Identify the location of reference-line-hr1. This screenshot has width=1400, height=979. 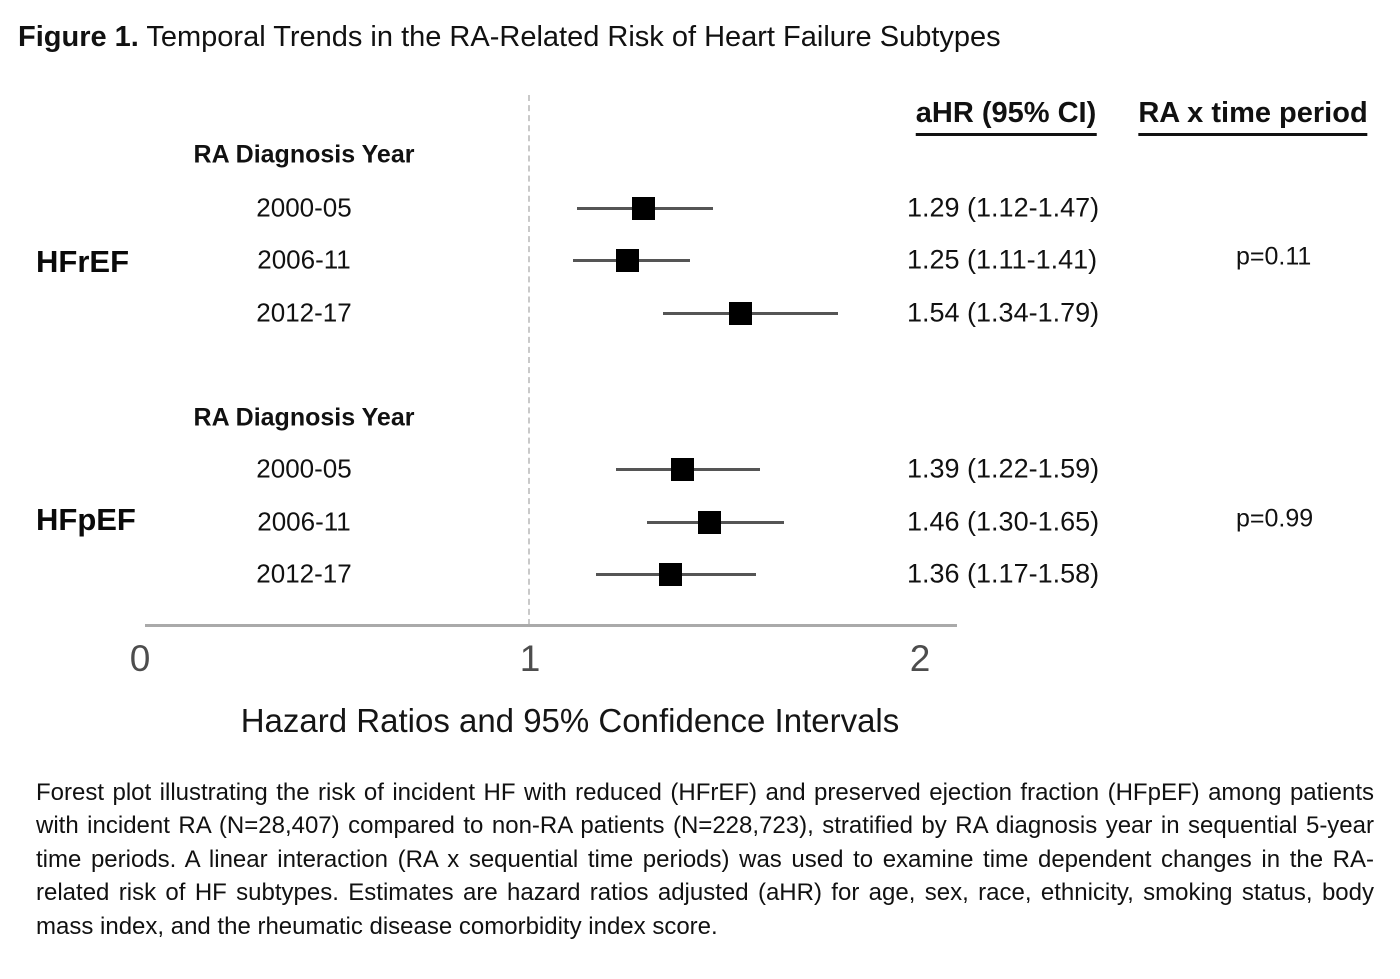
(529, 360).